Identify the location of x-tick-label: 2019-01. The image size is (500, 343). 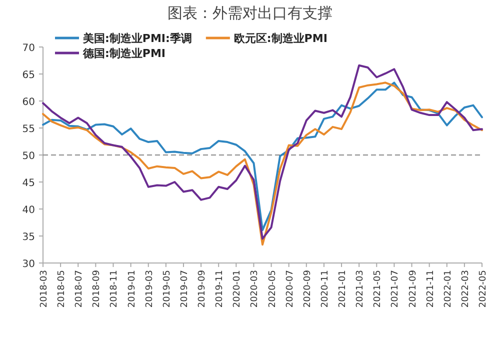
(132, 289).